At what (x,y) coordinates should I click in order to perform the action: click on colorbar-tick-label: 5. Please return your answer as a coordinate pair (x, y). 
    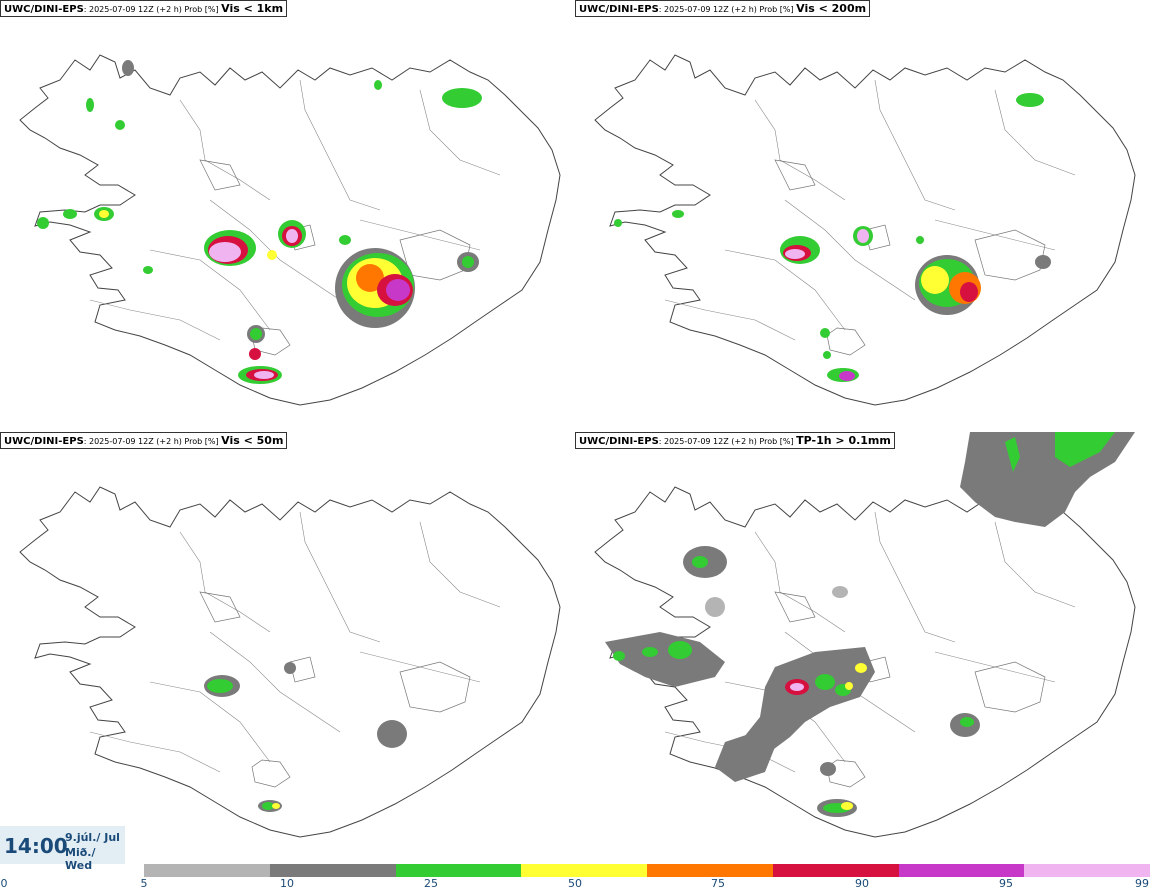
    Looking at the image, I should click on (144, 883).